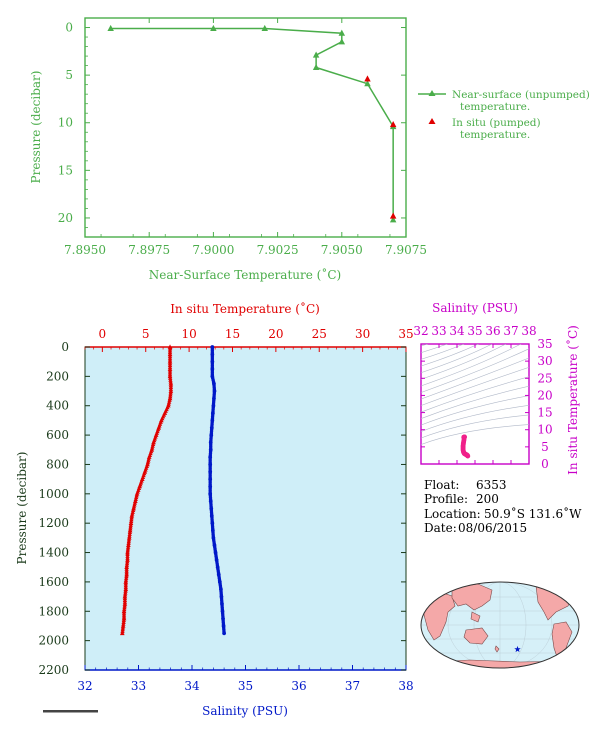 The height and width of the screenshot is (732, 601). Describe the element at coordinates (510, 331) in the screenshot. I see `ts-xtick-label: 37` at that location.